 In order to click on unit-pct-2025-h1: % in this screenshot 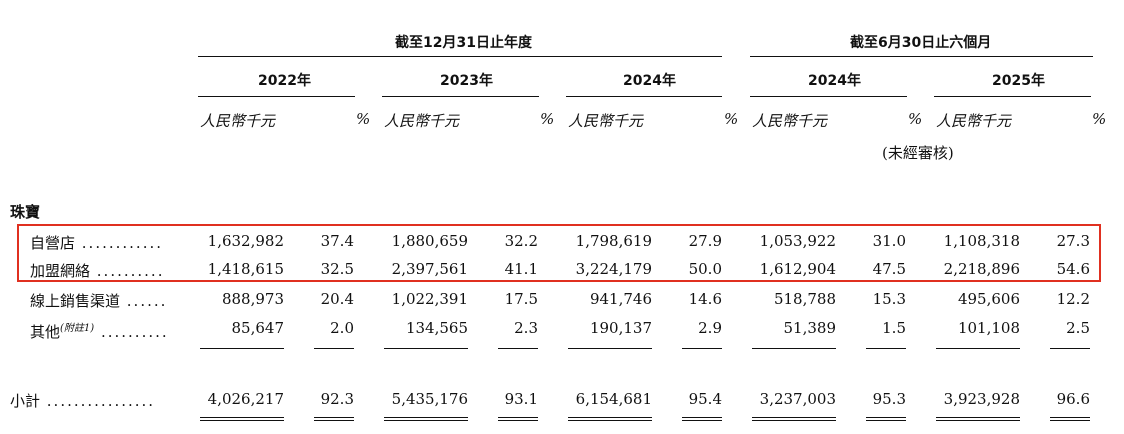, I will do `click(1099, 119)`.